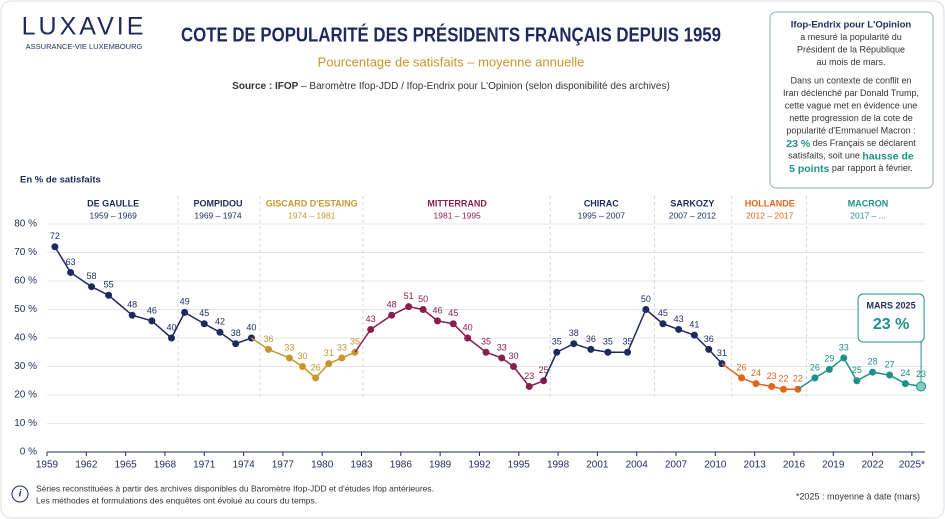  Describe the element at coordinates (84, 27) in the screenshot. I see `brand-name: LUXAVIE` at that location.